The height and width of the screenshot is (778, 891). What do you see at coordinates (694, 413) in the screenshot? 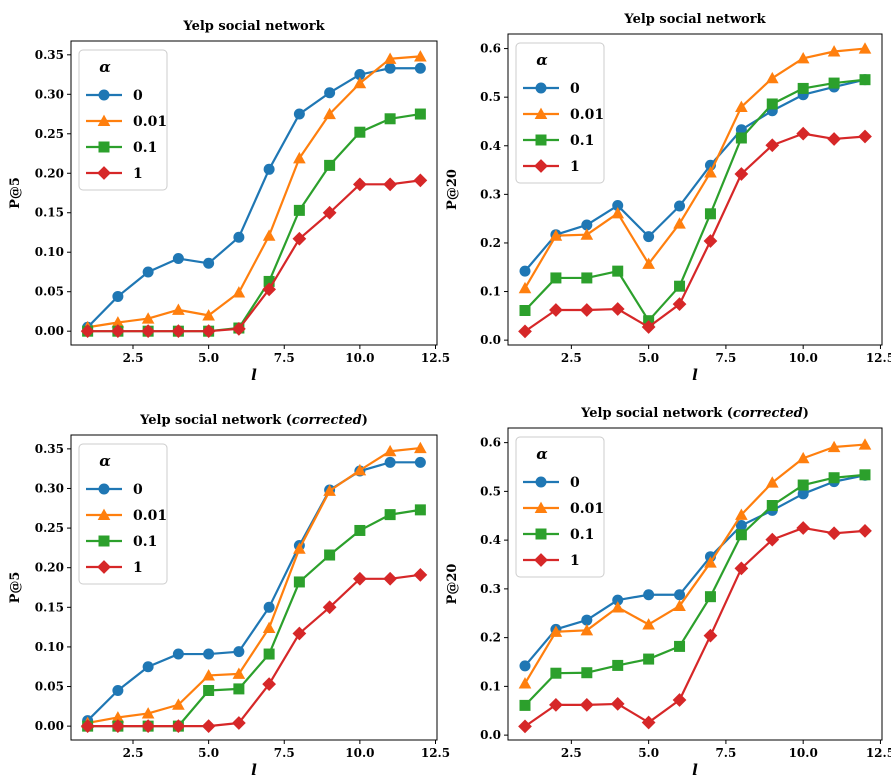
I see `chart-title: Yelp social network (corrected)` at bounding box center [694, 413].